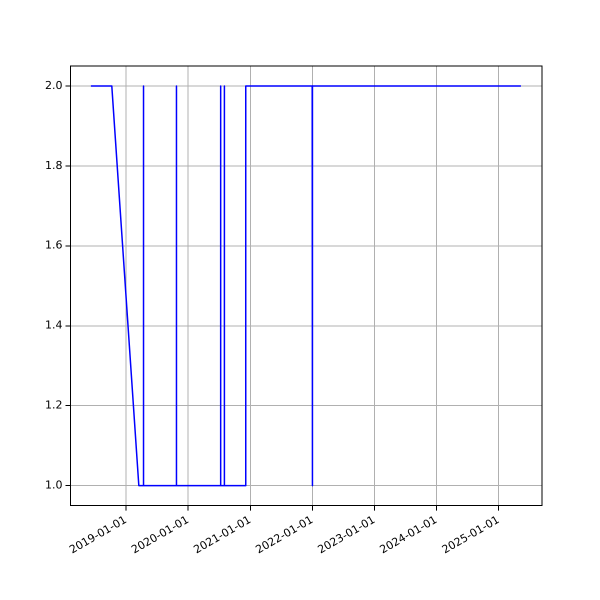  What do you see at coordinates (53, 485) in the screenshot?
I see `y-tick-label: 1.0` at bounding box center [53, 485].